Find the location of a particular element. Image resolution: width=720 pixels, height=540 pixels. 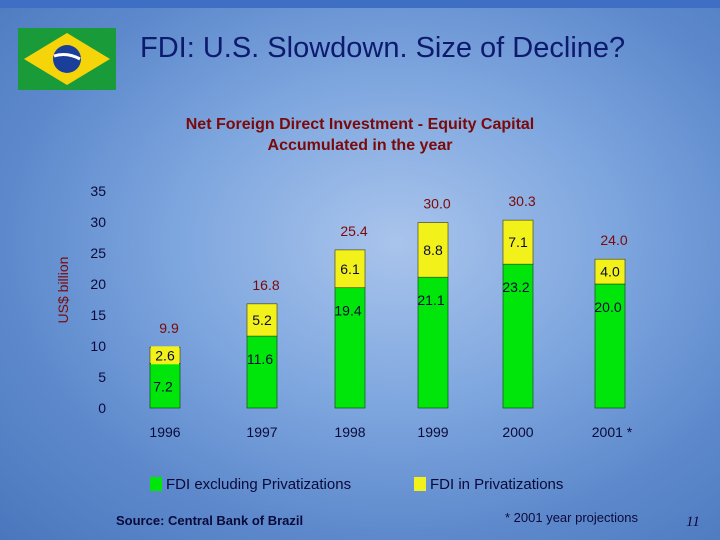

y-tick-label: 0 is located at coordinates (102, 408).